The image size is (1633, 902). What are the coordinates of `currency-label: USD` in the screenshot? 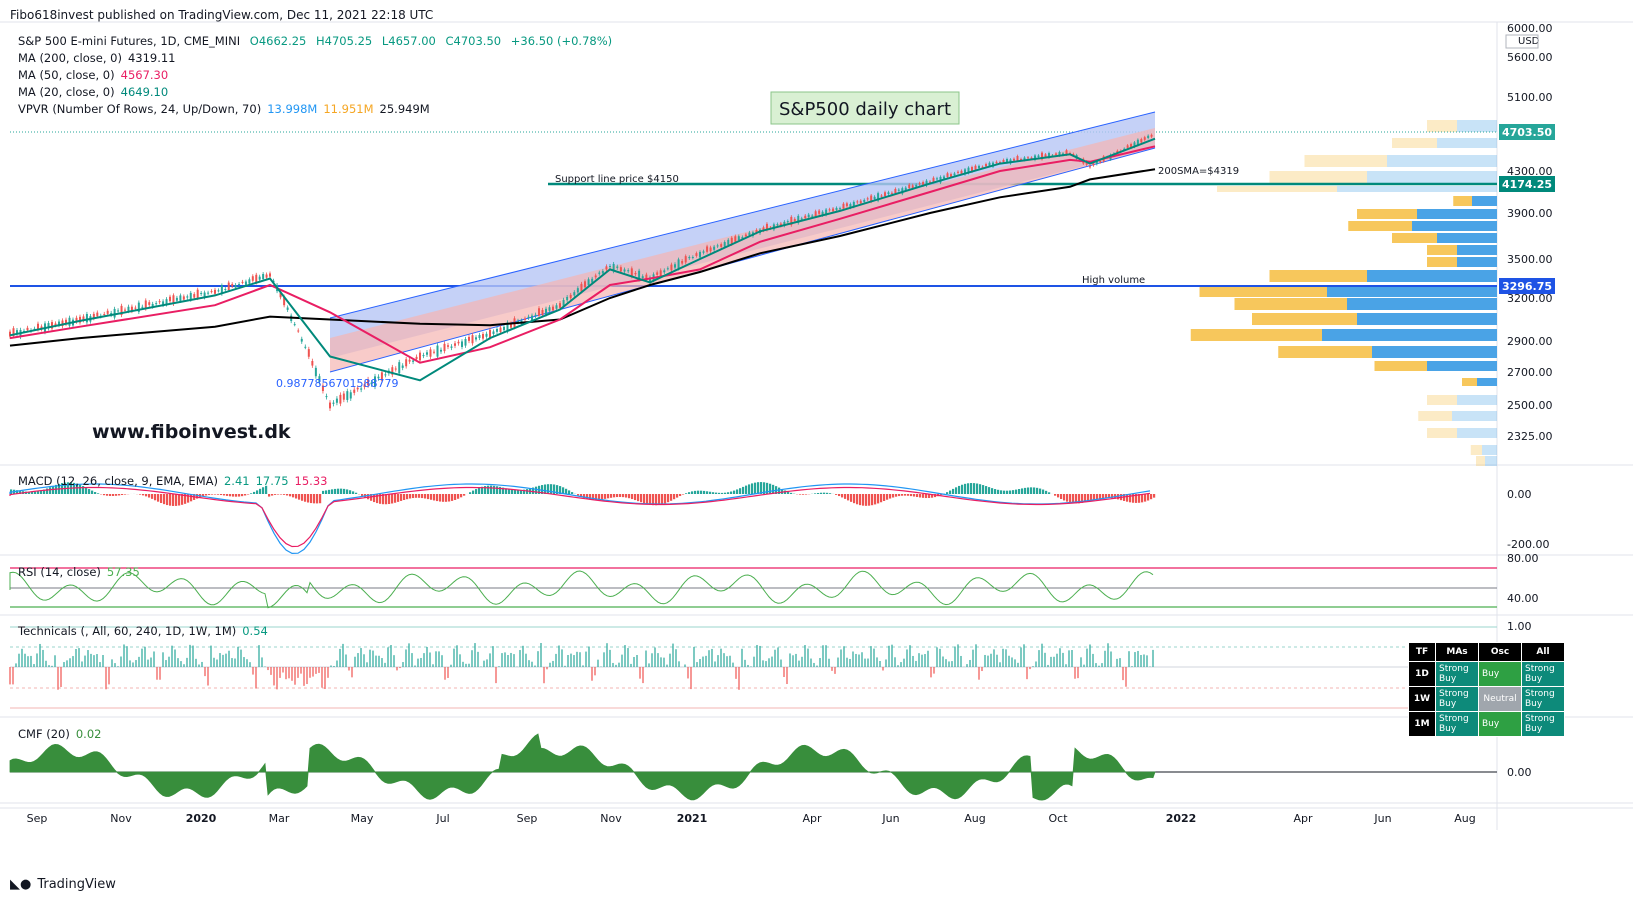 It's located at (1529, 41).